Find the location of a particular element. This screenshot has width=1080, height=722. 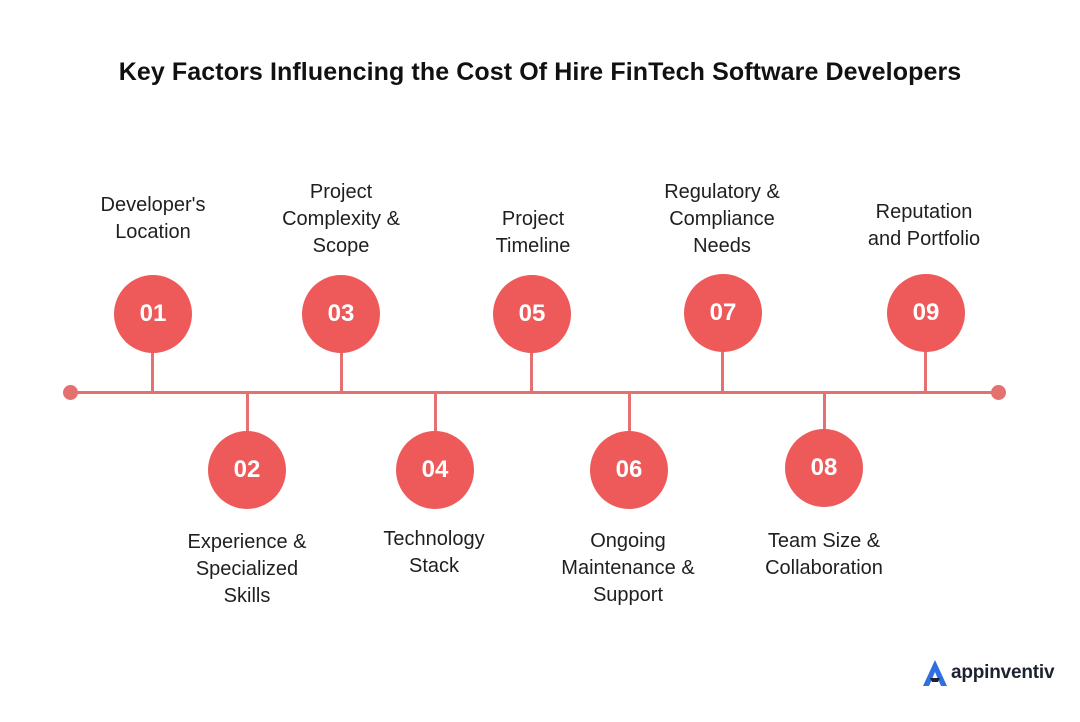

appinventiv-logo-icon is located at coordinates (935, 673).